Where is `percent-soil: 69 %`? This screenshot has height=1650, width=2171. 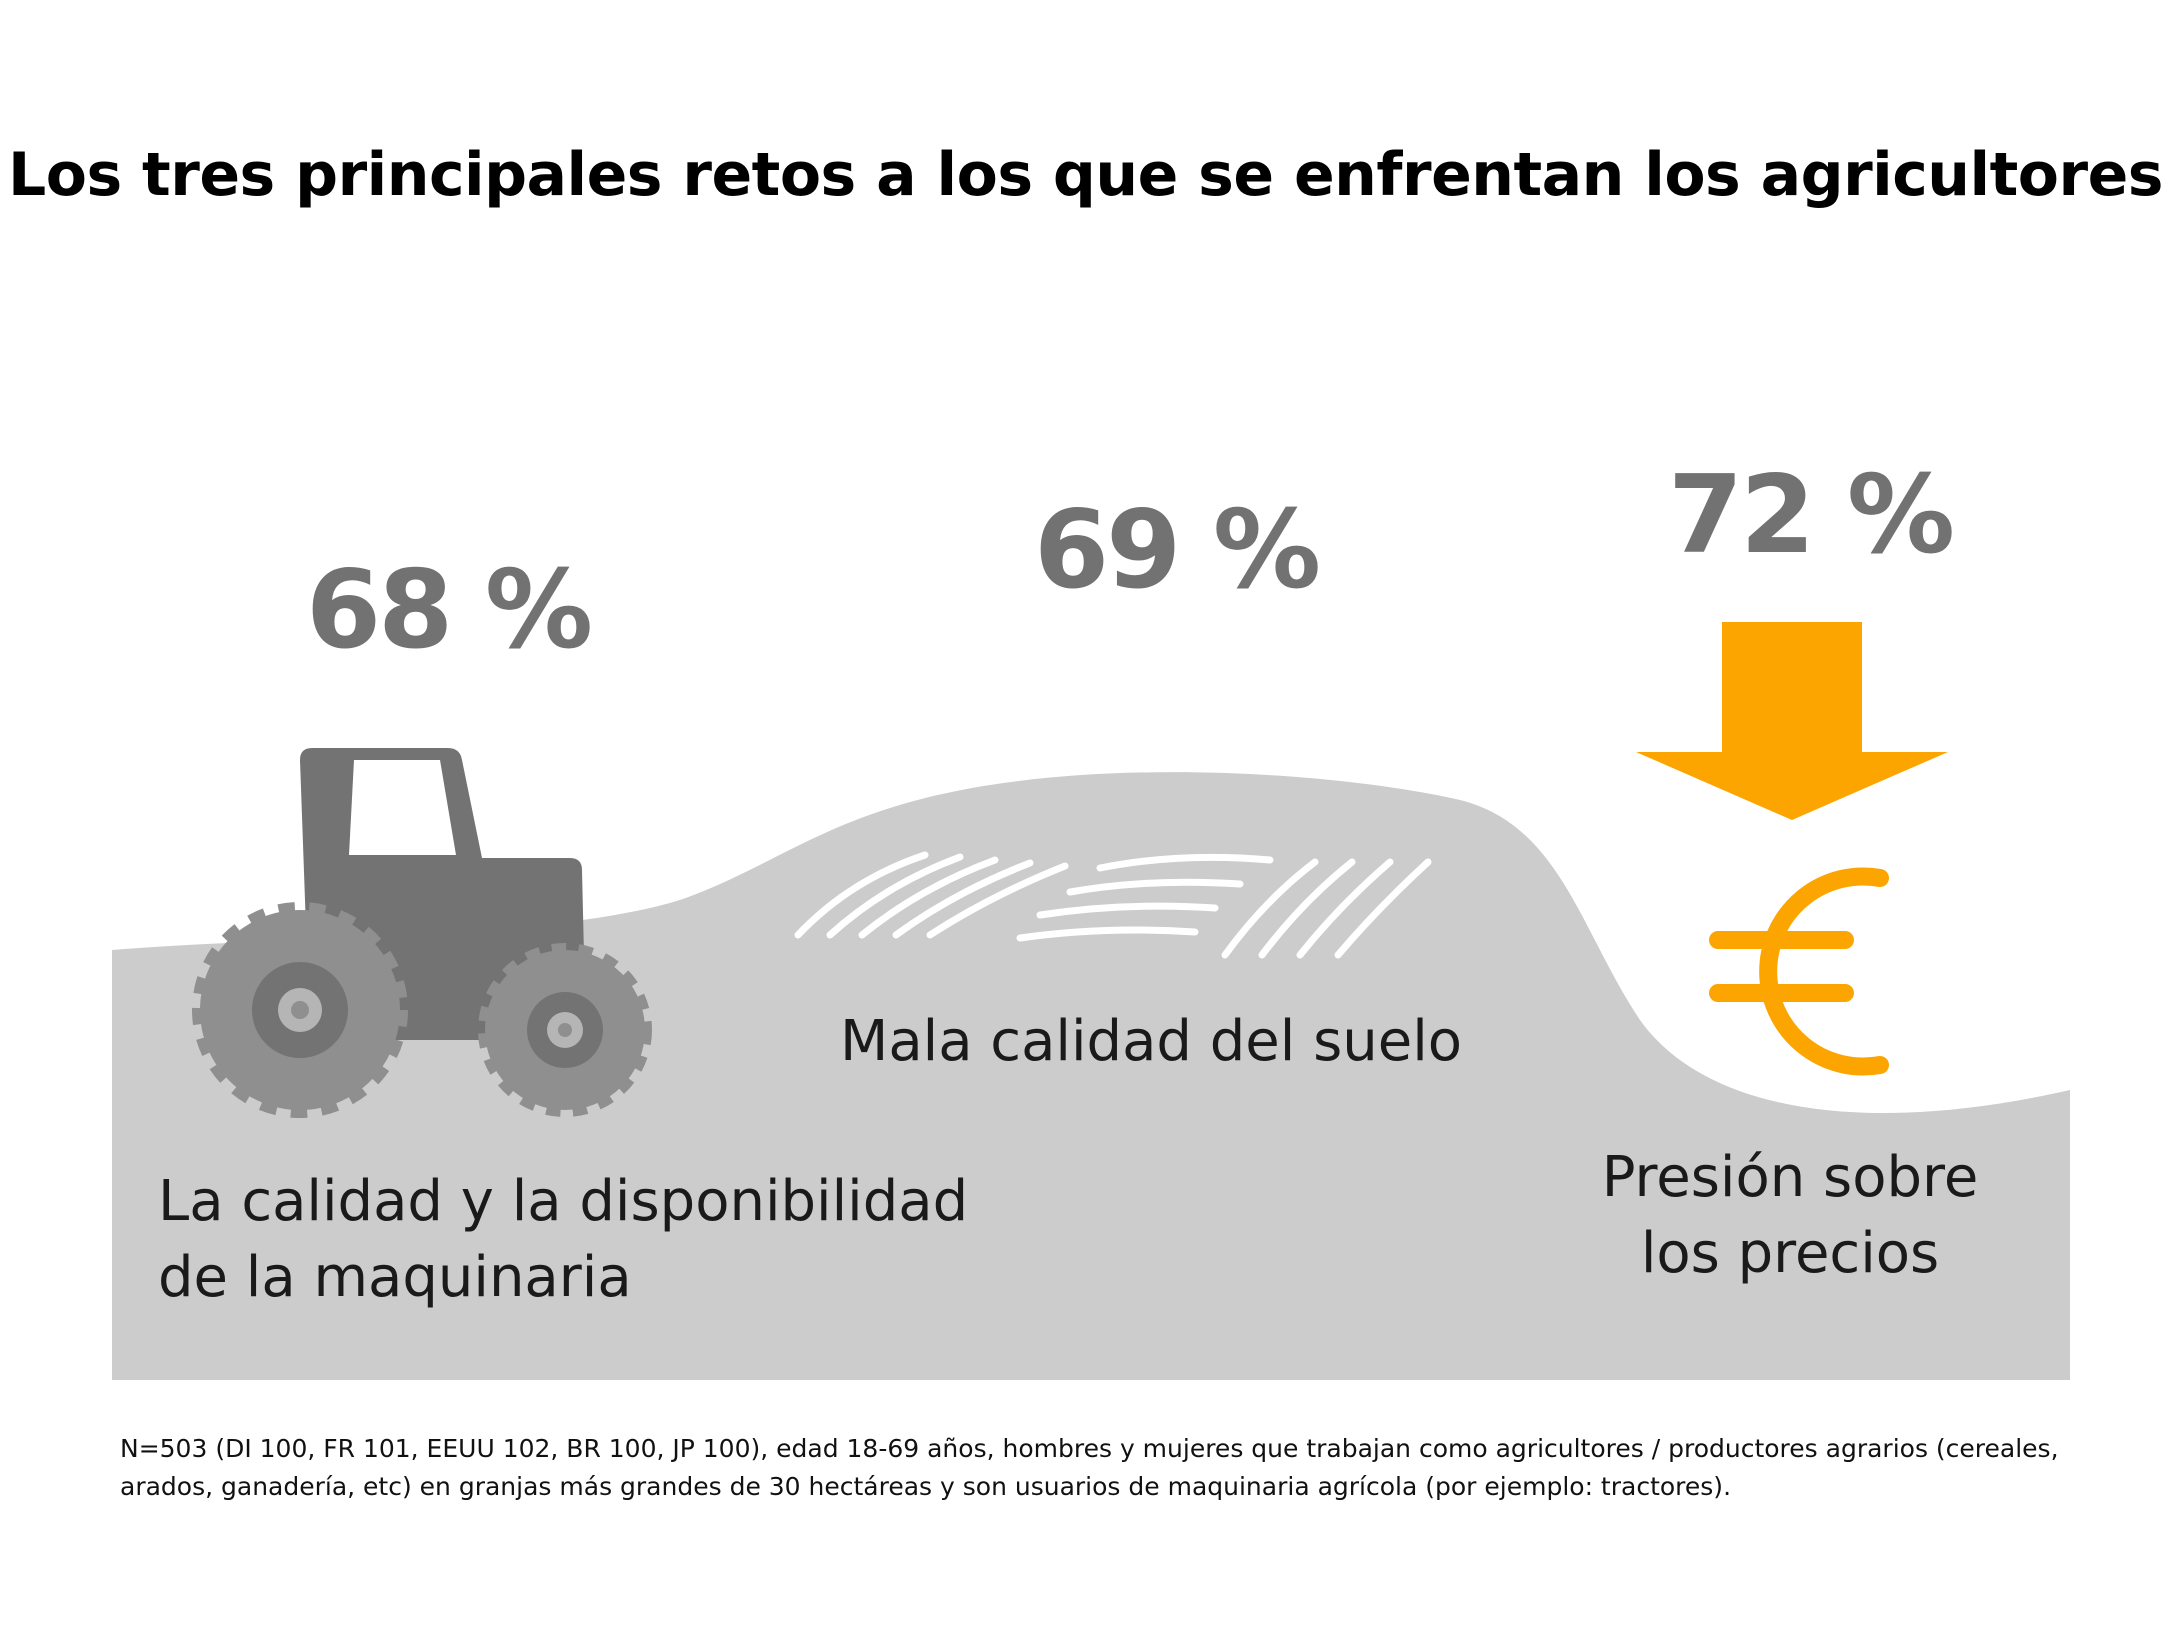
percent-soil: 69 % is located at coordinates (1177, 550).